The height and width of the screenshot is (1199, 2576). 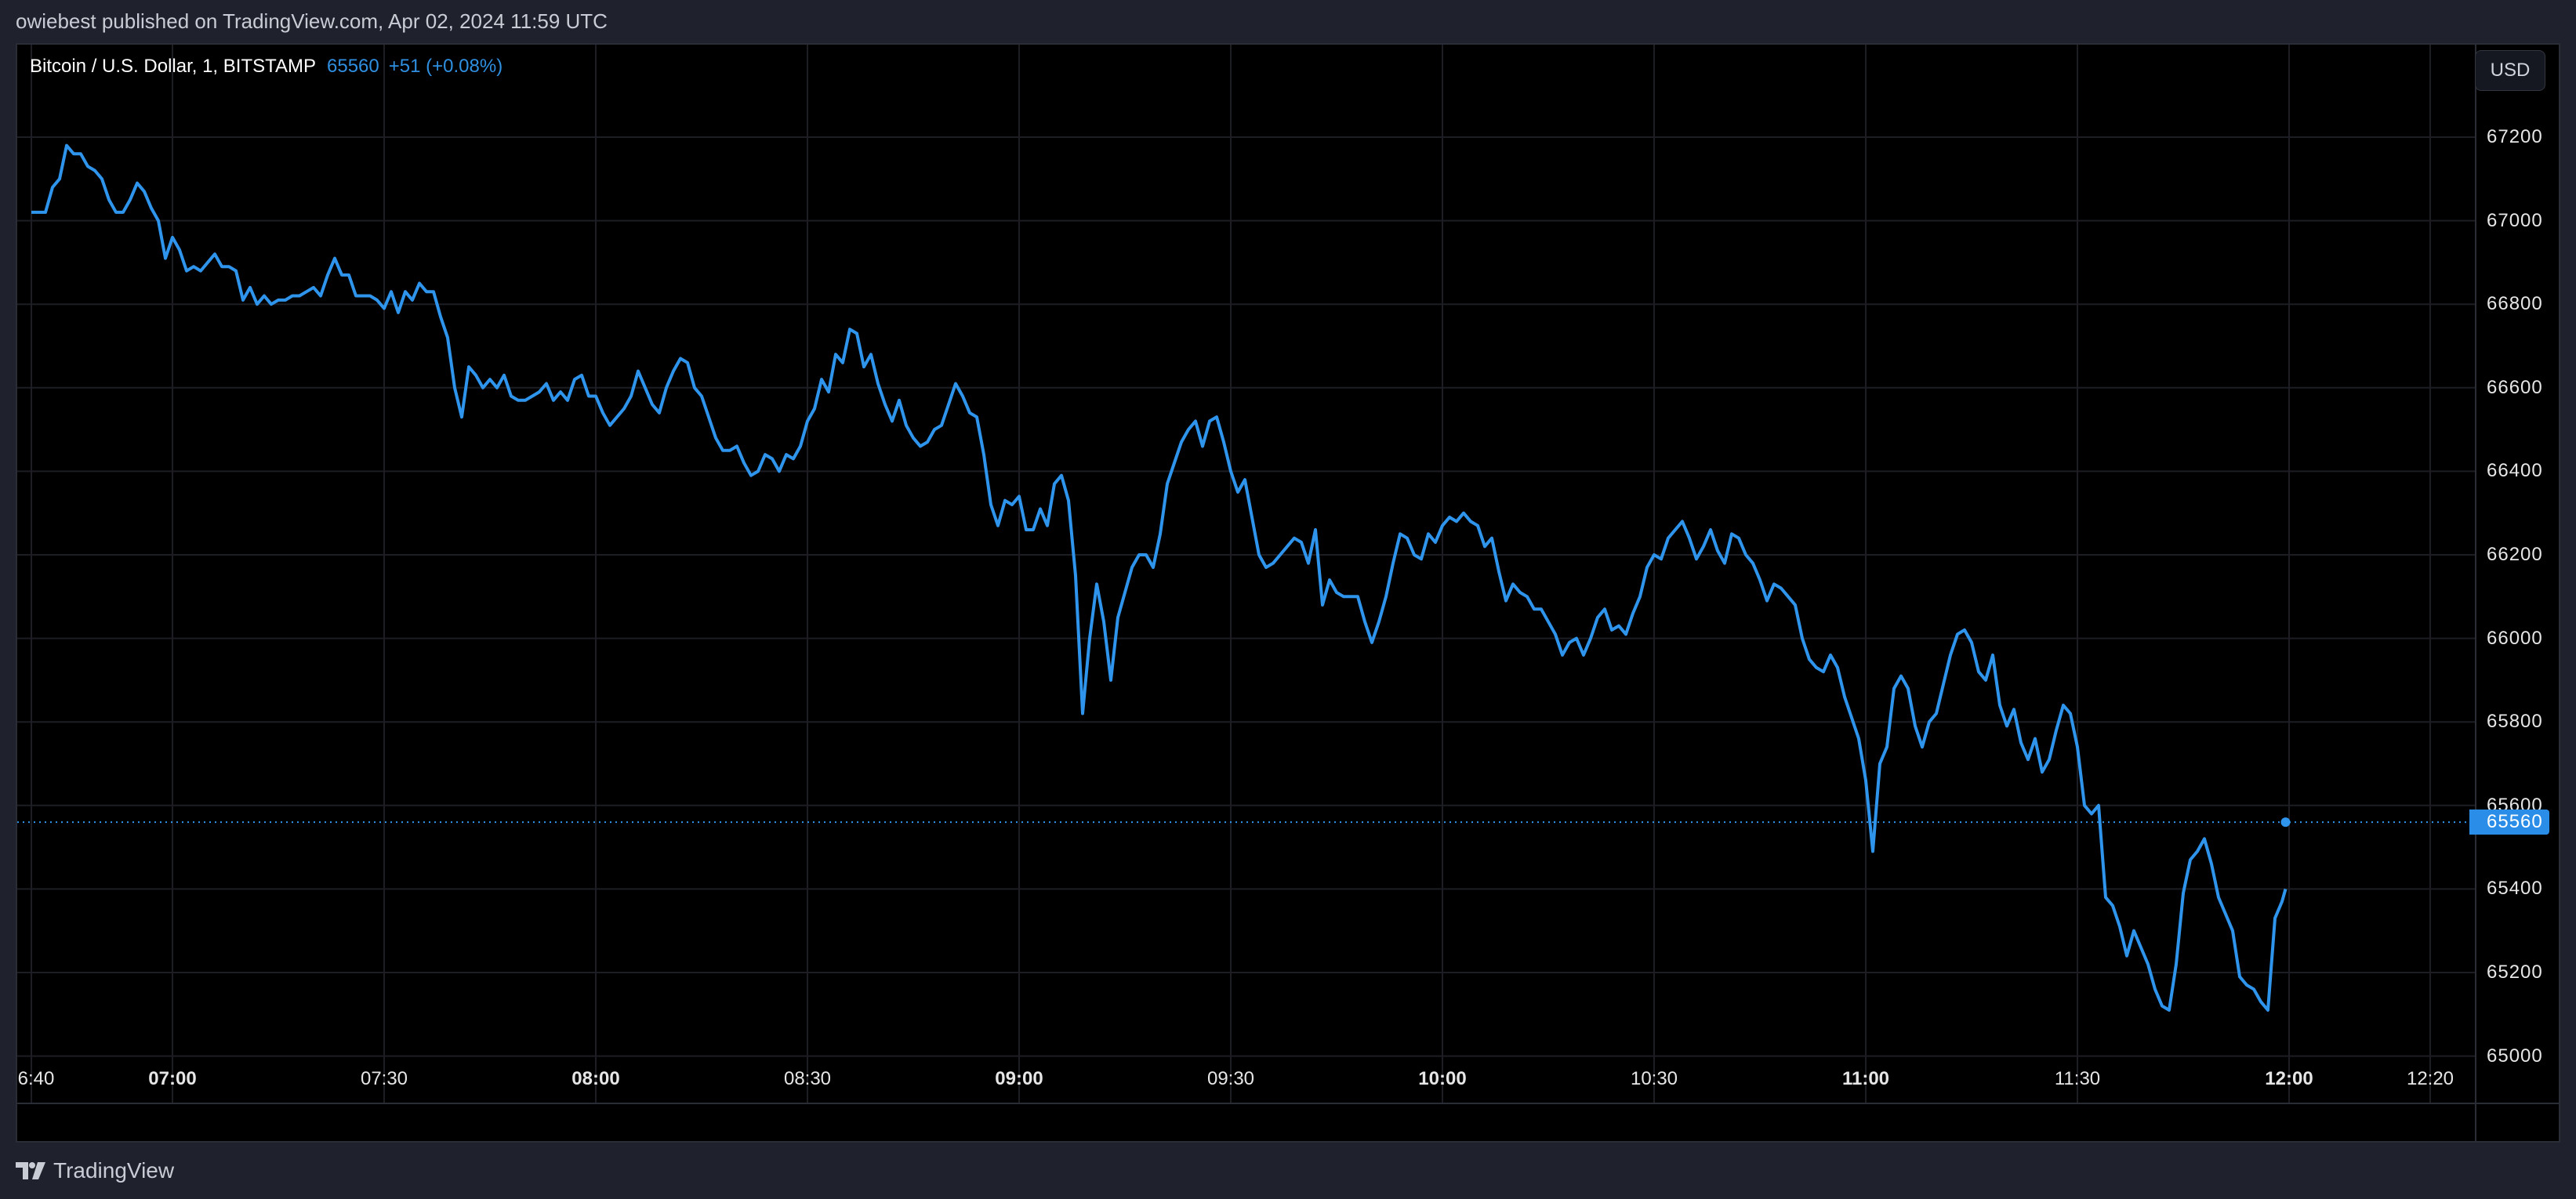 I want to click on price-tick-label: 66000, so click(x=2515, y=638).